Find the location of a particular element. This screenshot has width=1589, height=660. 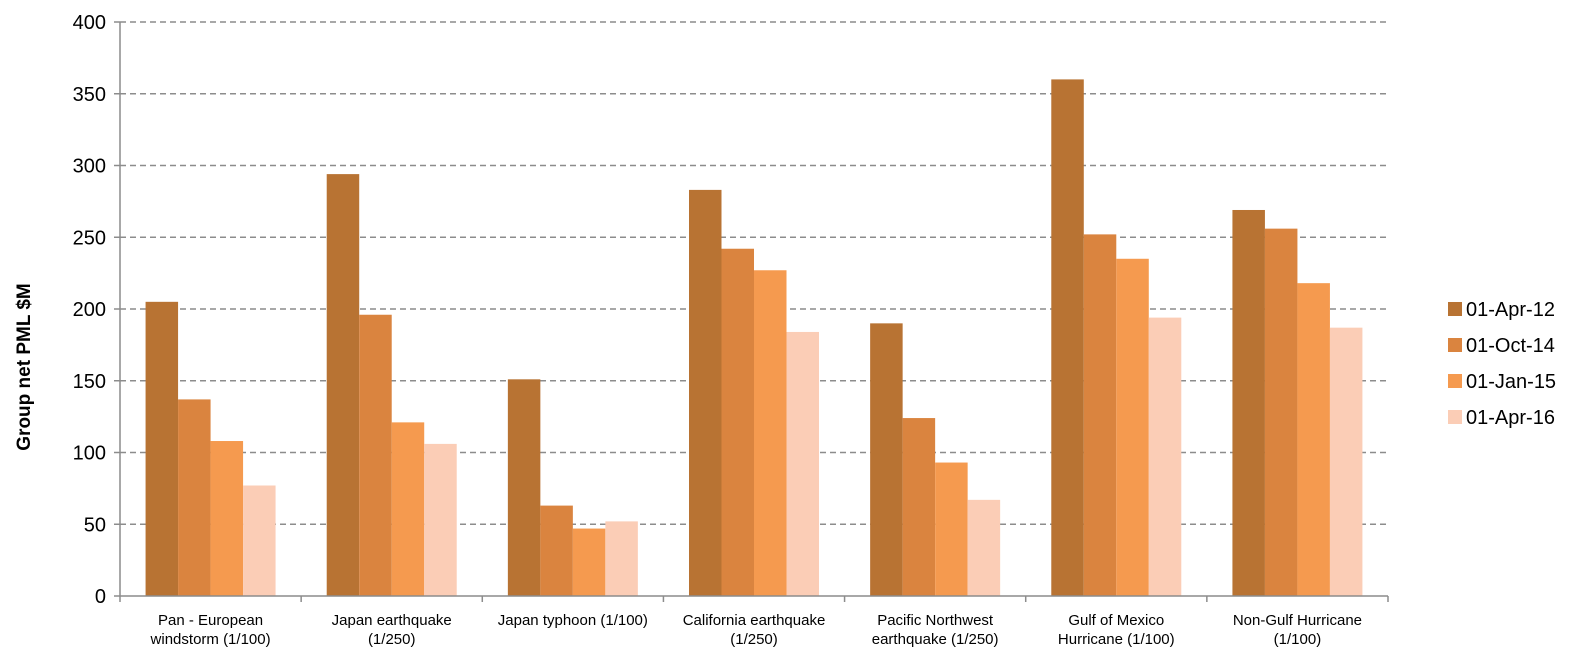

x-tick-label: Gulf of Mexico is located at coordinates (1116, 620).